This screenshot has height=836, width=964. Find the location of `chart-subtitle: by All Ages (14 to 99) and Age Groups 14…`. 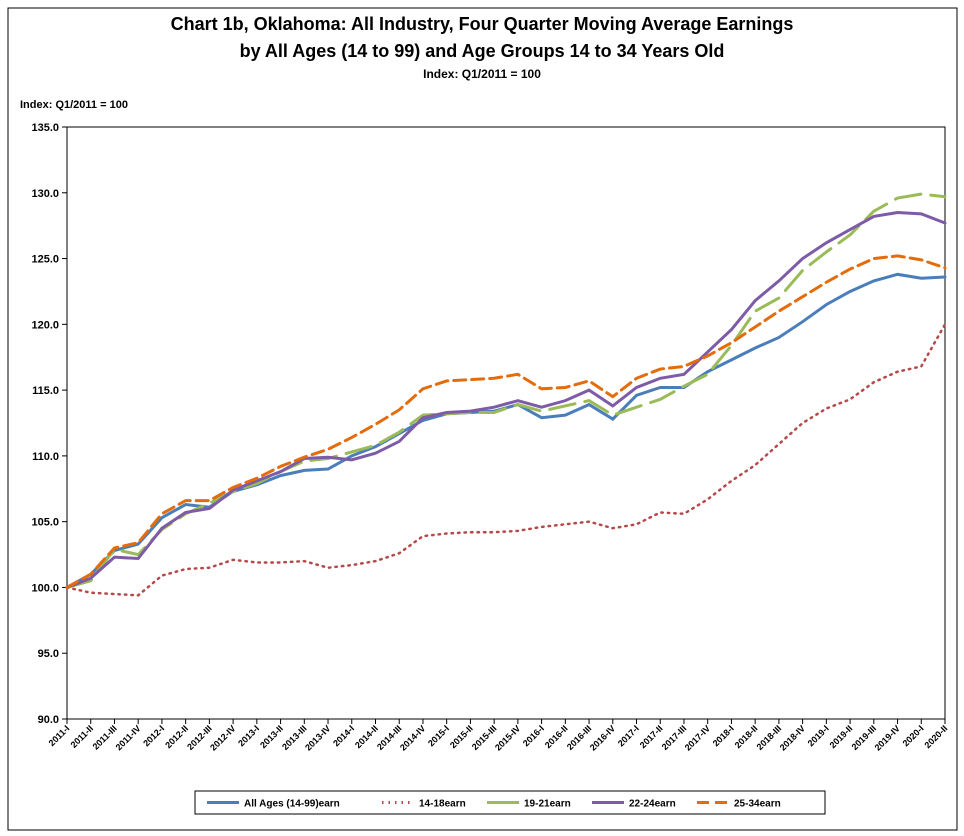

chart-subtitle: by All Ages (14 to 99) and Age Groups 14… is located at coordinates (482, 51).